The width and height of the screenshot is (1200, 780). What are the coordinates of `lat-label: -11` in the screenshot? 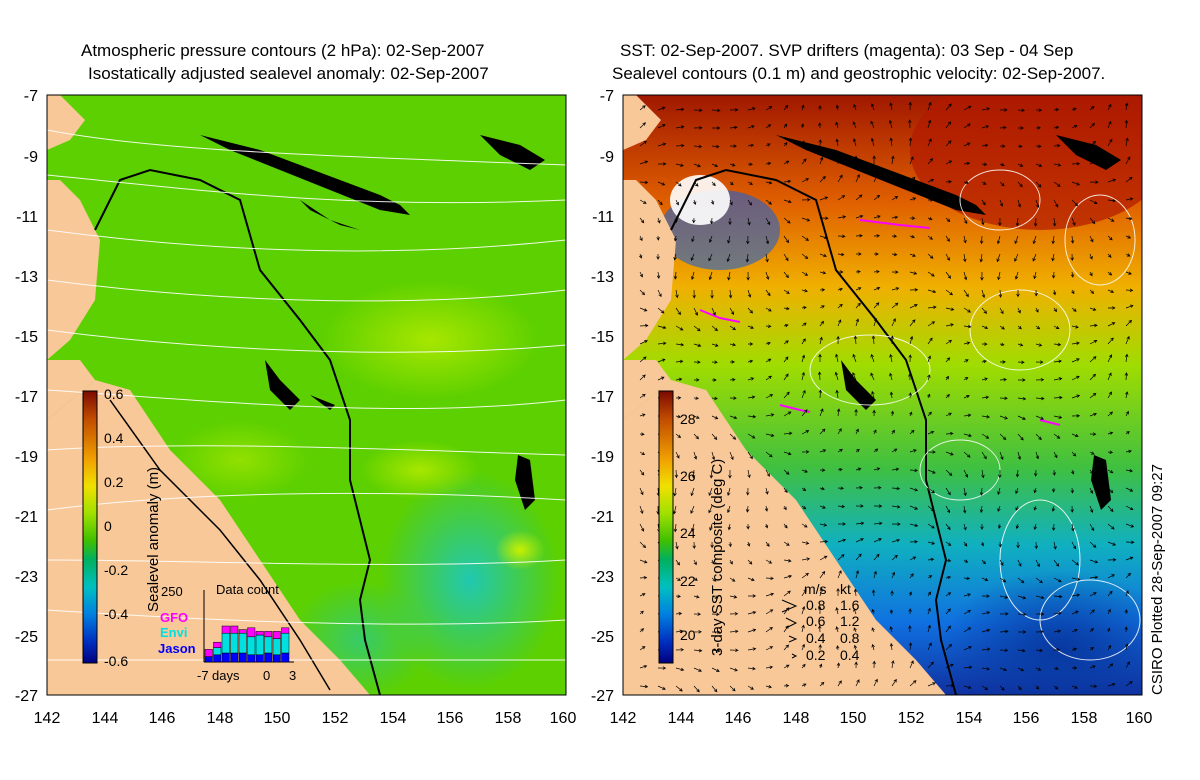 It's located at (603, 217).